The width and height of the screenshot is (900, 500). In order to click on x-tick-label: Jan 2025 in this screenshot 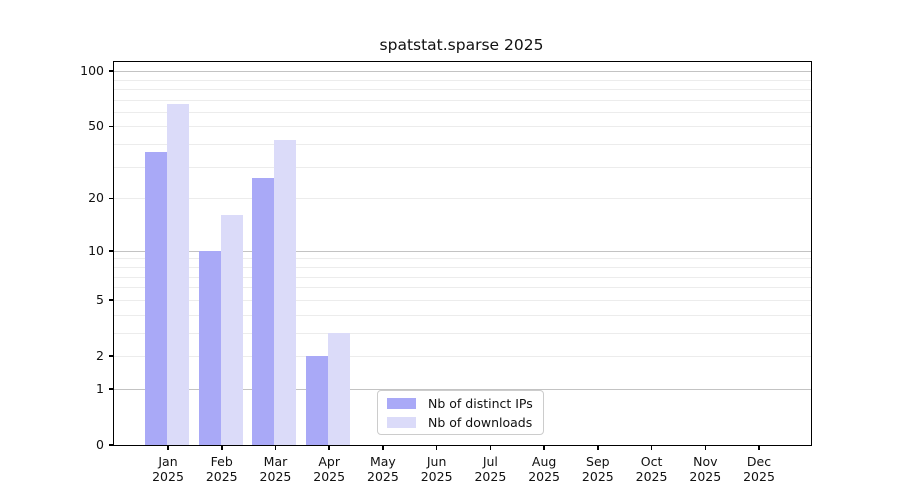, I will do `click(168, 469)`.